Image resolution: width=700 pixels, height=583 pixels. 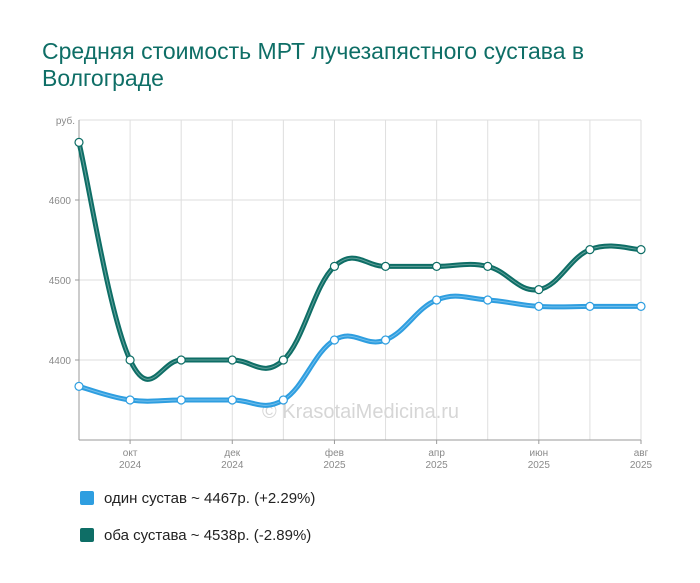 I want to click on x-tick-label-month: июн, so click(x=539, y=453).